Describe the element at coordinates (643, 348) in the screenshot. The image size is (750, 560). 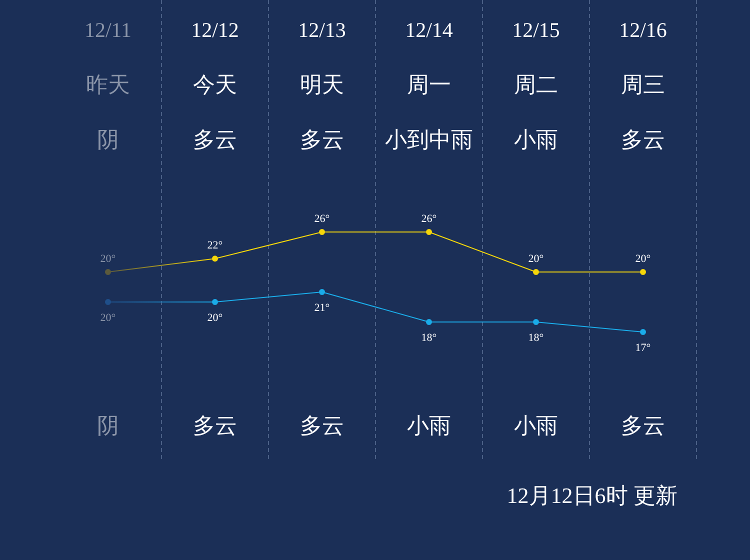
I see `data-label: 17°` at that location.